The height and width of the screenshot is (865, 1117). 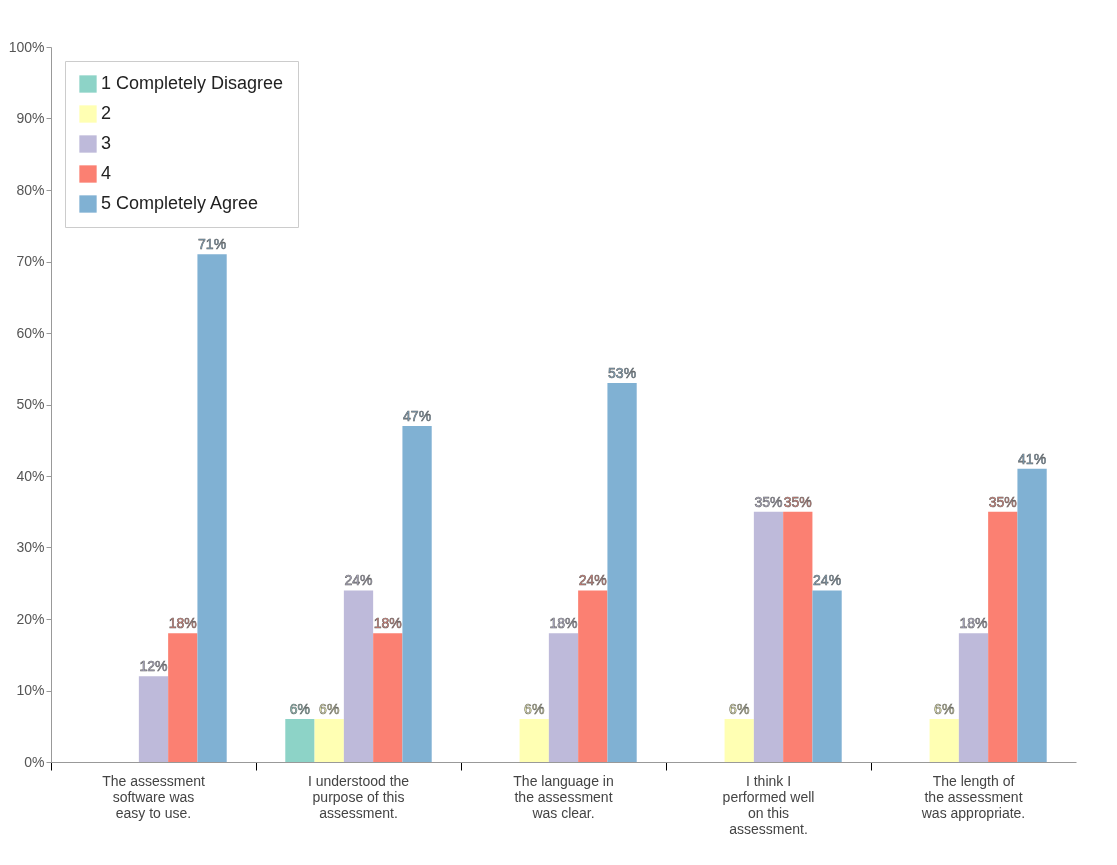 I want to click on x-tick-label: The language in the assessment was clear., so click(x=563, y=796).